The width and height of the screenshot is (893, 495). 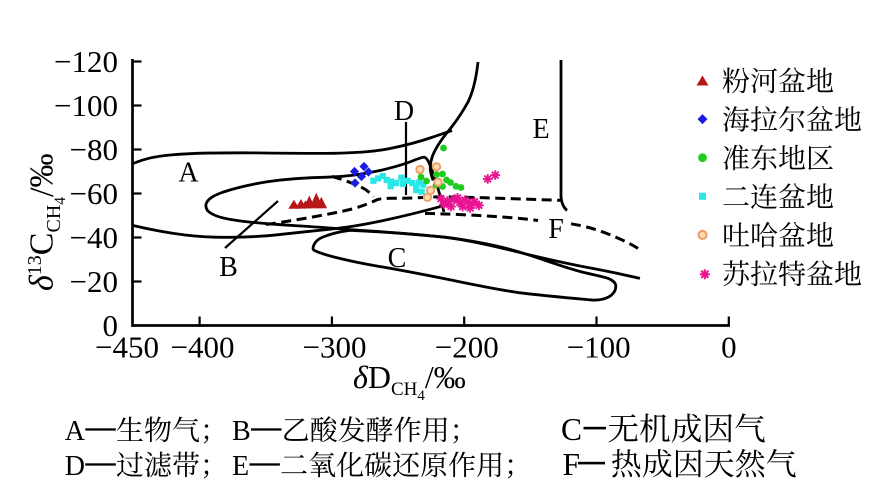 I want to click on svg-text: −60, so click(x=94, y=193).